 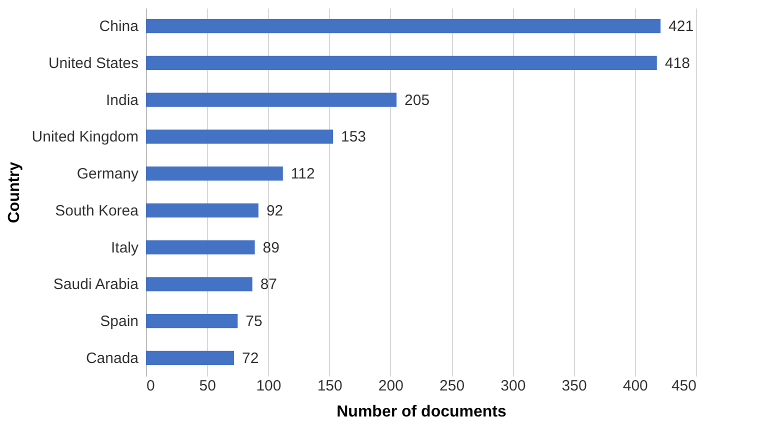 What do you see at coordinates (329, 386) in the screenshot?
I see `x-tick-label: 150` at bounding box center [329, 386].